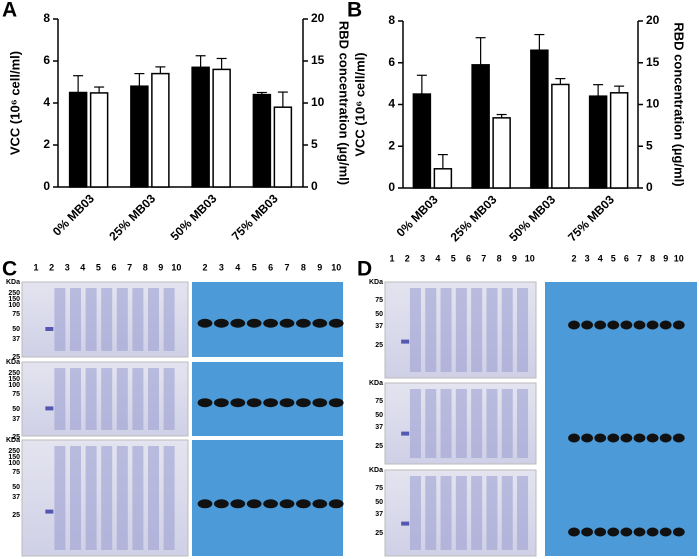 The image size is (699, 559). What do you see at coordinates (73, 214) in the screenshot?
I see `x-tick-label: 0% MB03` at bounding box center [73, 214].